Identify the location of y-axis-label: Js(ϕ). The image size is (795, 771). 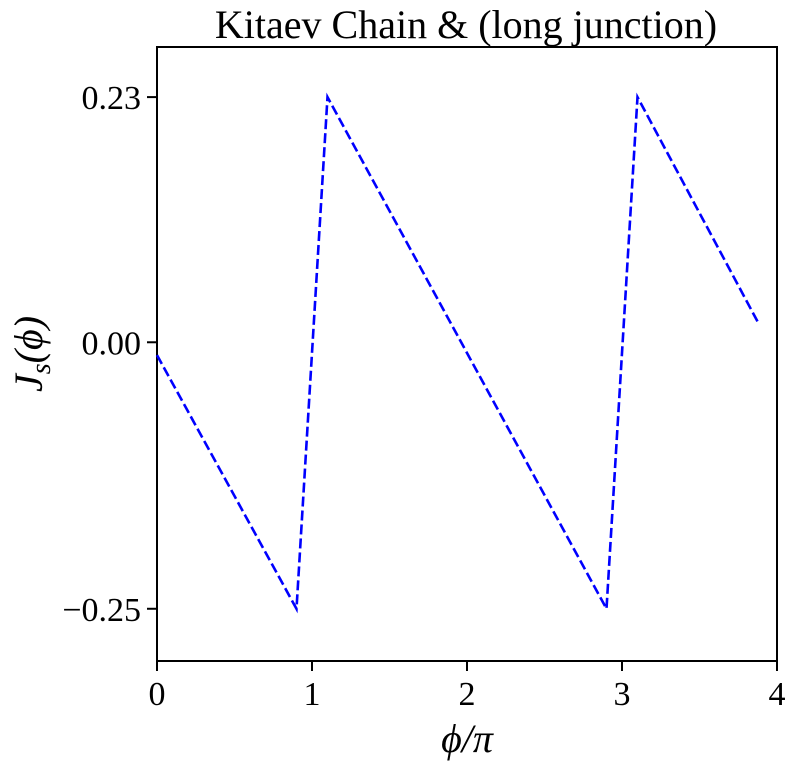
(31, 354).